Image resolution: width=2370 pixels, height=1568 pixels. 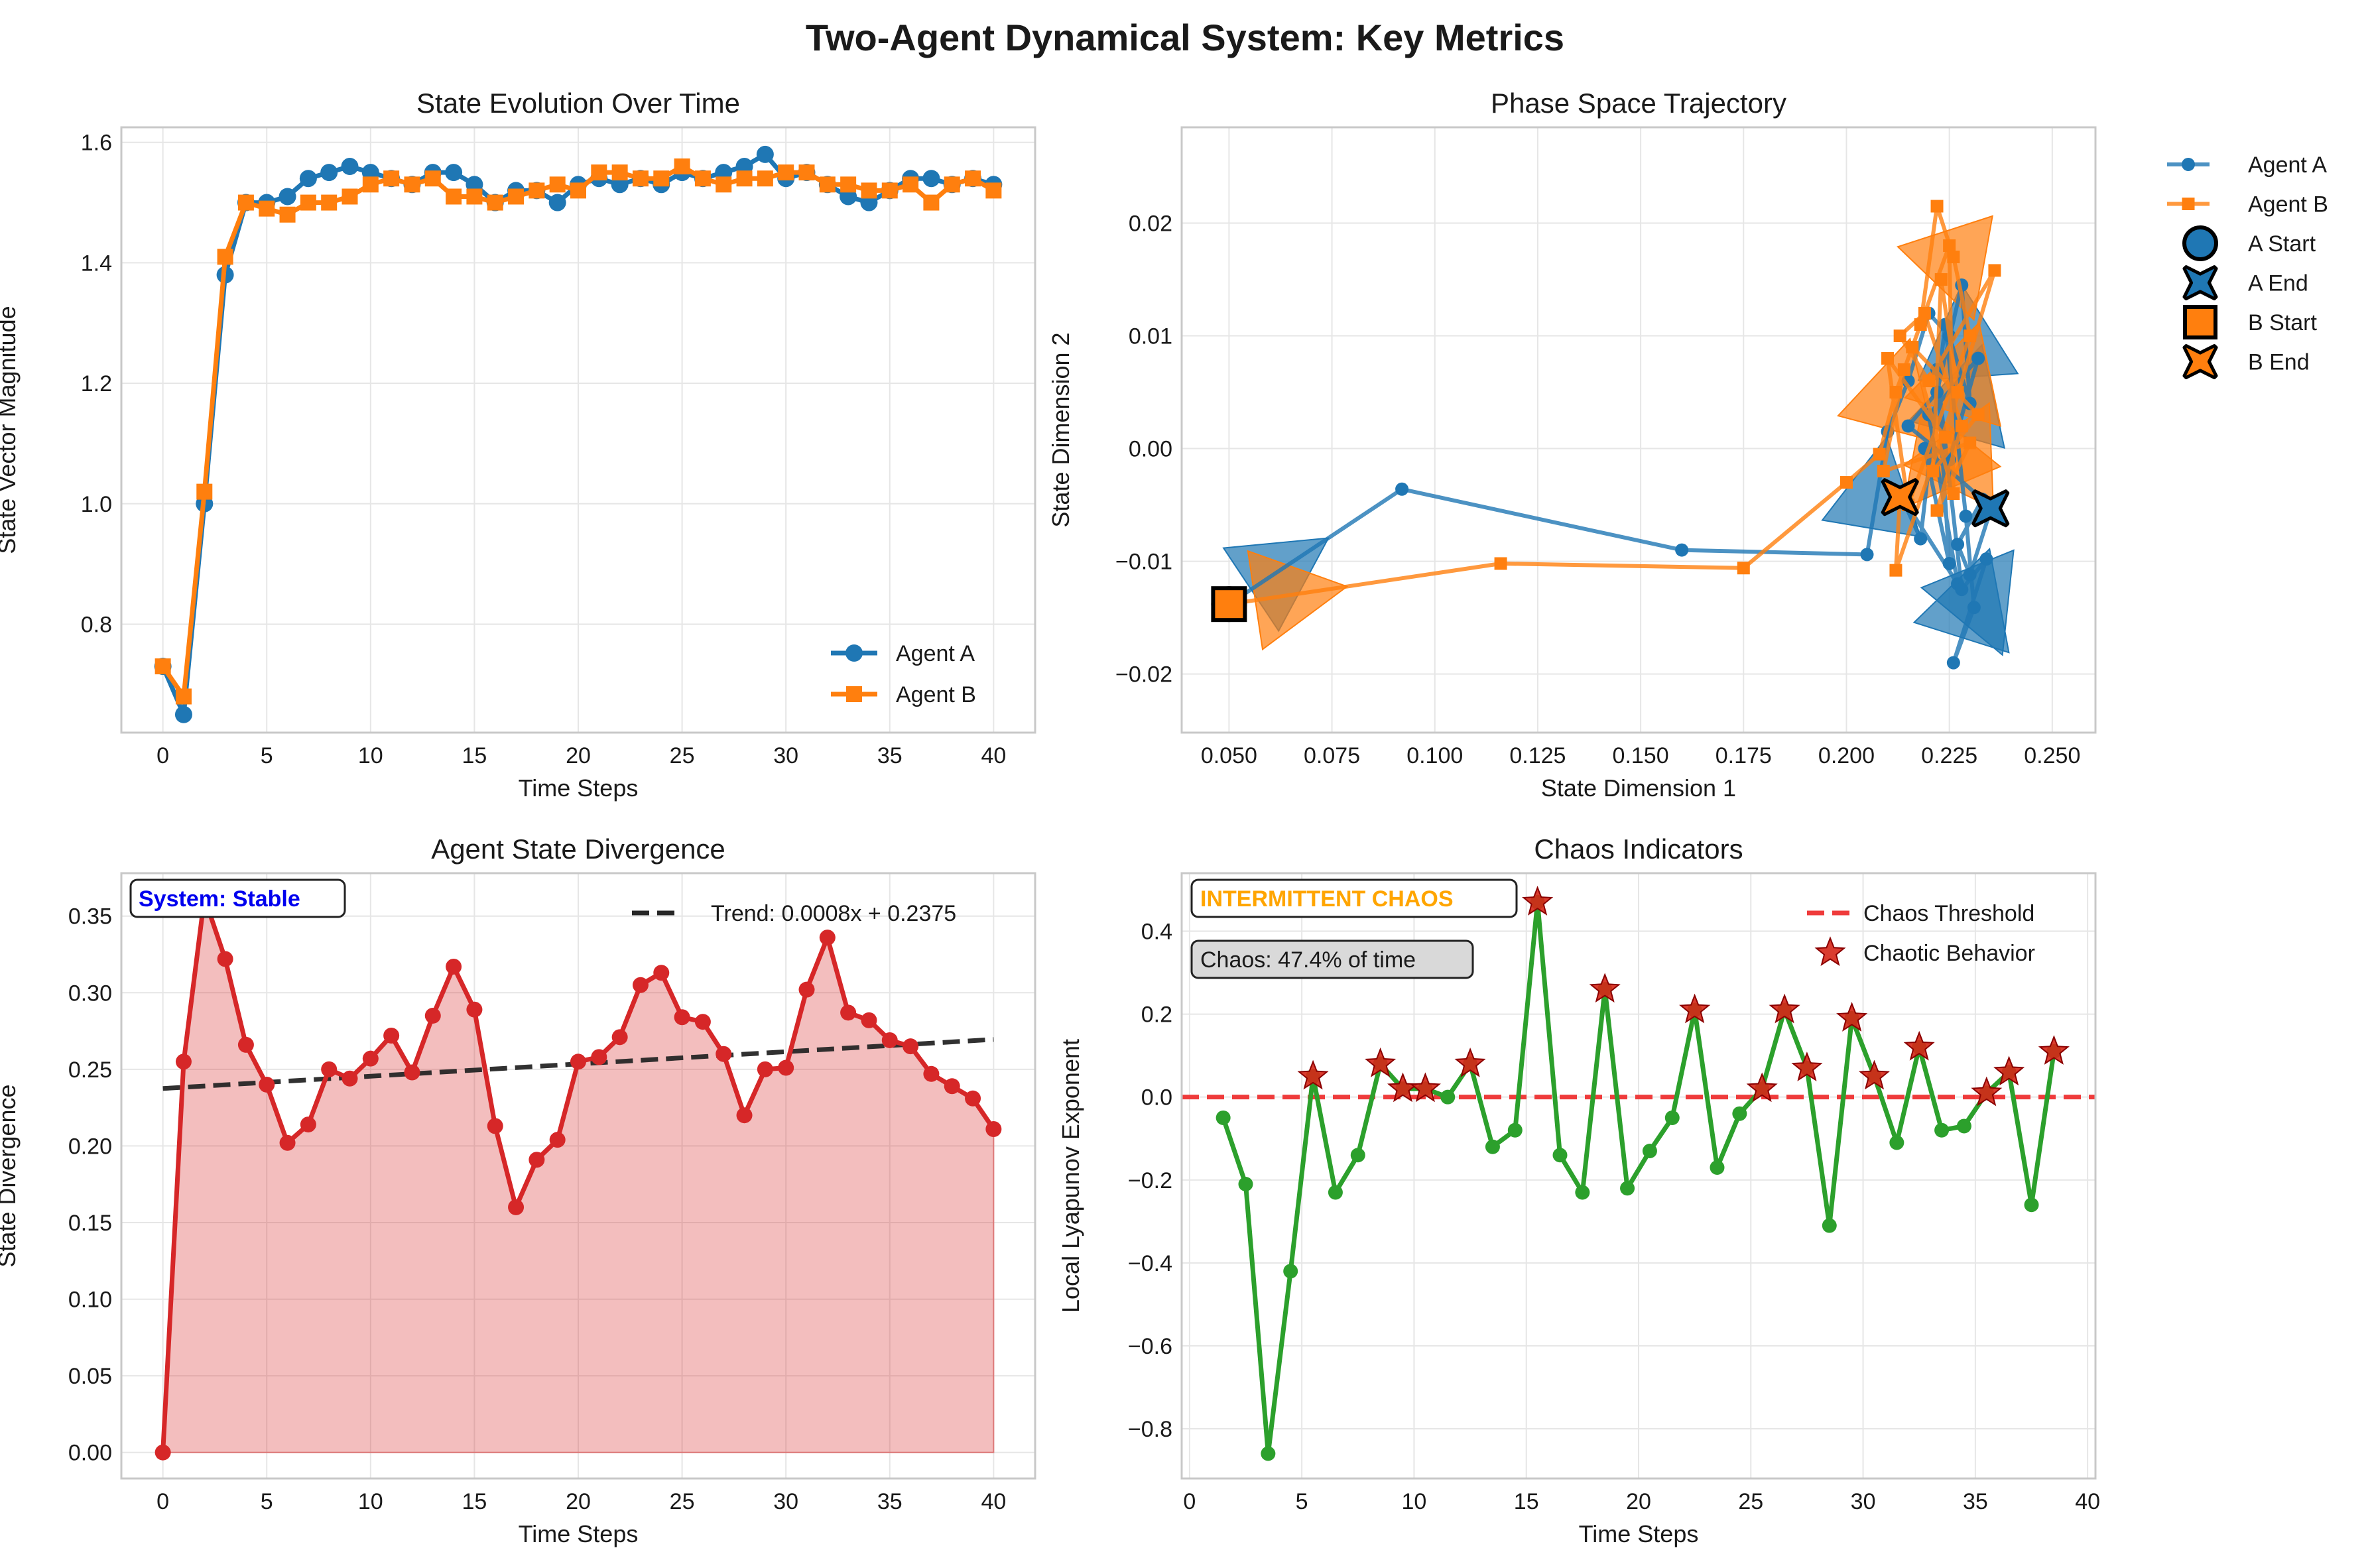 What do you see at coordinates (1156, 932) in the screenshot?
I see `y-tick-label: 0.4` at bounding box center [1156, 932].